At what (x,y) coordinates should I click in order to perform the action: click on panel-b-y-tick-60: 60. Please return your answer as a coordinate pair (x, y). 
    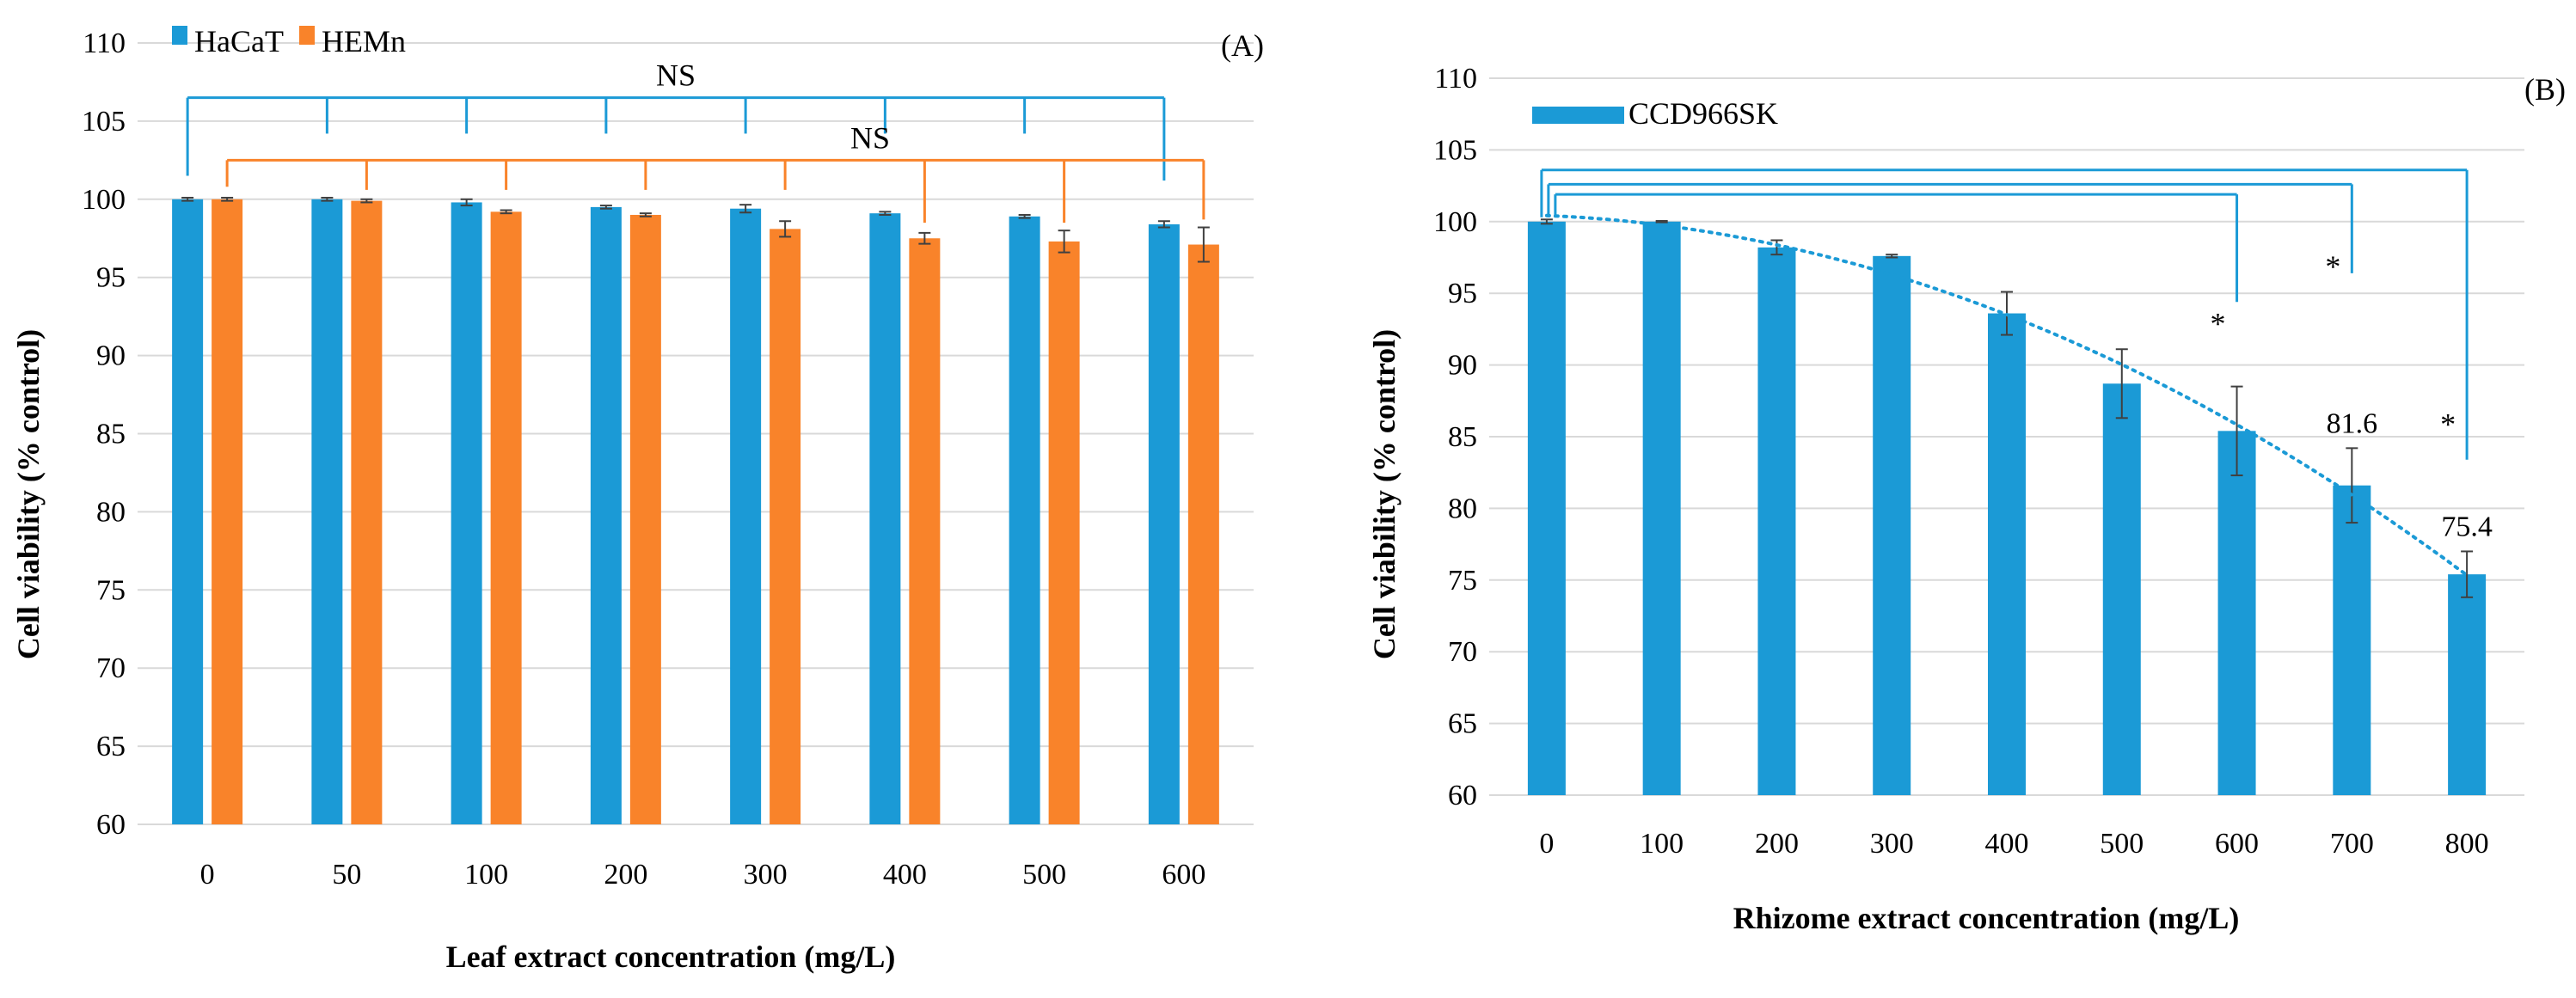
    Looking at the image, I should click on (1462, 795).